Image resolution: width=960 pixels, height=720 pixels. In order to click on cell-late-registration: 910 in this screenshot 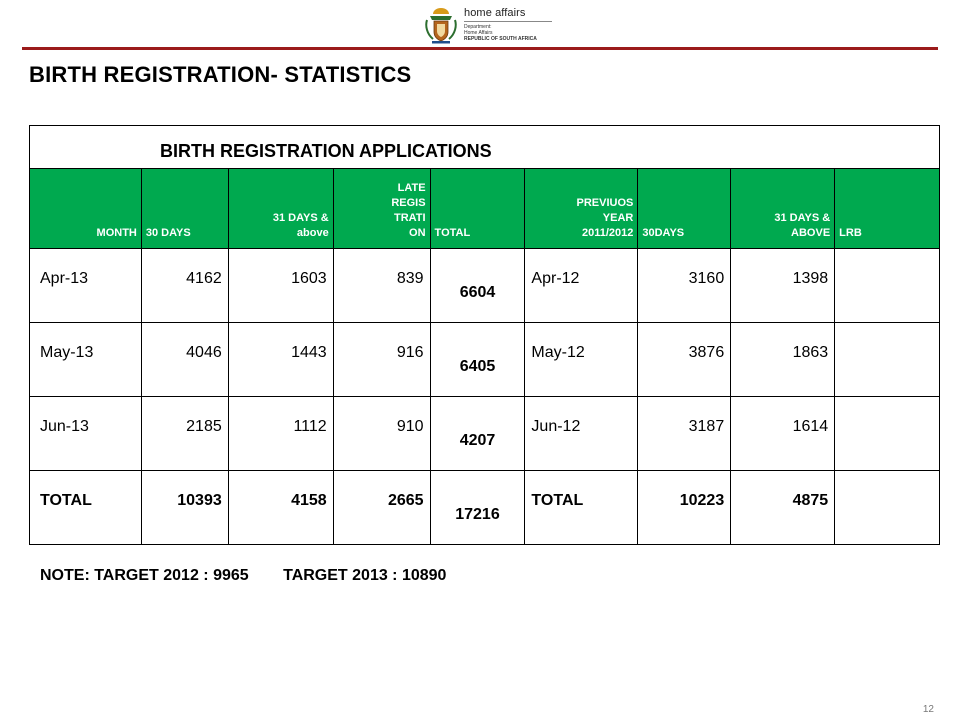, I will do `click(381, 433)`.